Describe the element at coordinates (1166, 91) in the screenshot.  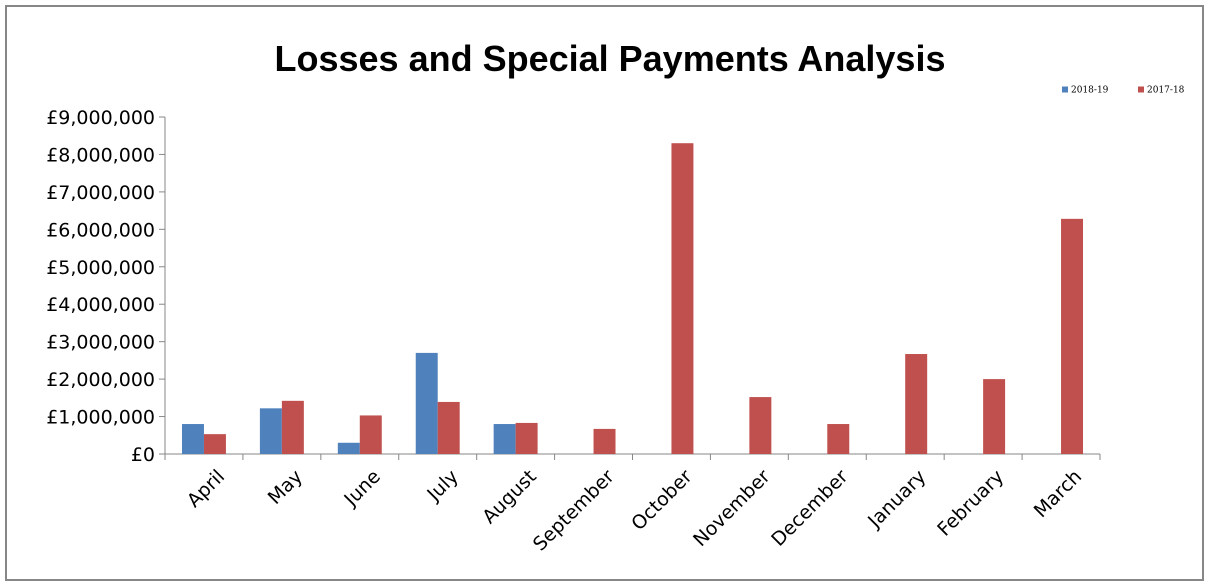
I see `legend-label: 2017-18` at that location.